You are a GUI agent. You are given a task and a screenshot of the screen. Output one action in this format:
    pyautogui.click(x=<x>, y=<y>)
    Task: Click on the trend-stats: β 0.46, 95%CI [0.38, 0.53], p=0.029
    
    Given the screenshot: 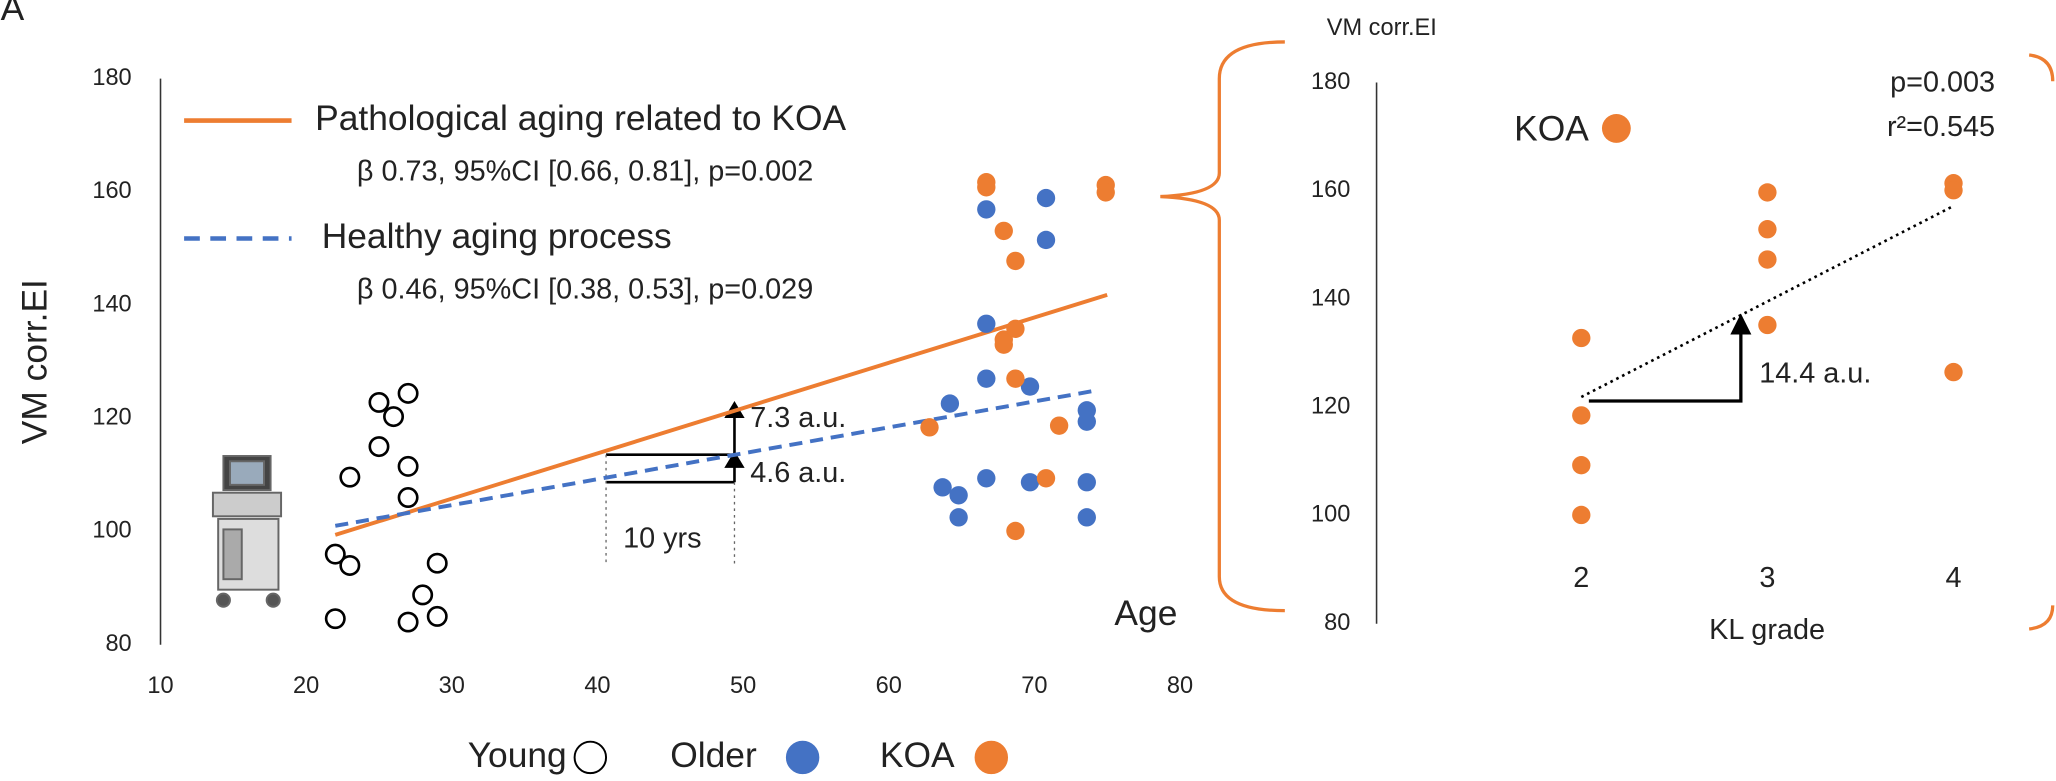 What is the action you would take?
    pyautogui.click(x=585, y=290)
    